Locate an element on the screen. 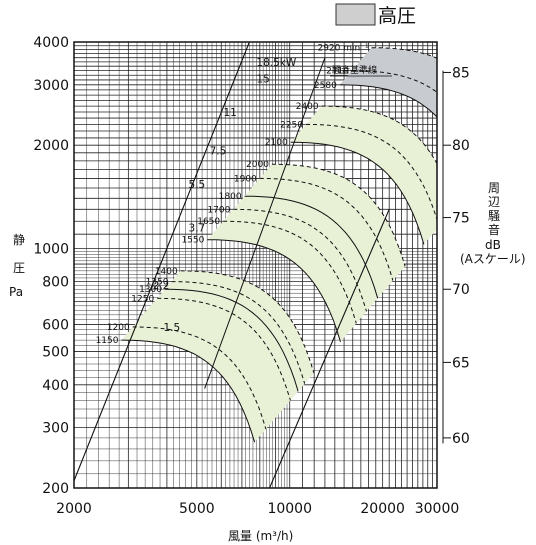 The image size is (536, 545). y-tick-label: 600 is located at coordinates (55, 325).